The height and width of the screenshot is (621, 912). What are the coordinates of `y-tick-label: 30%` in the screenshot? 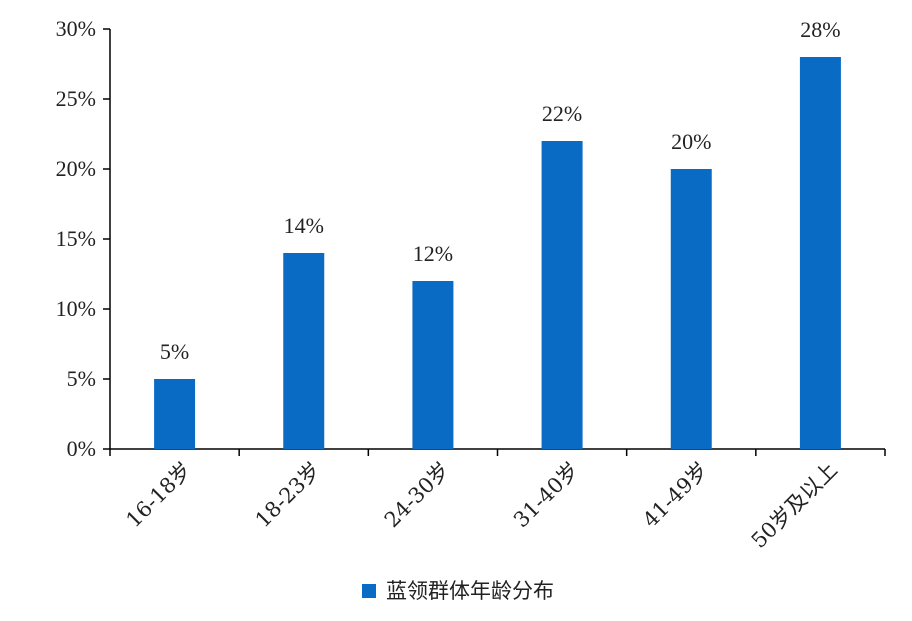 It's located at (76, 28).